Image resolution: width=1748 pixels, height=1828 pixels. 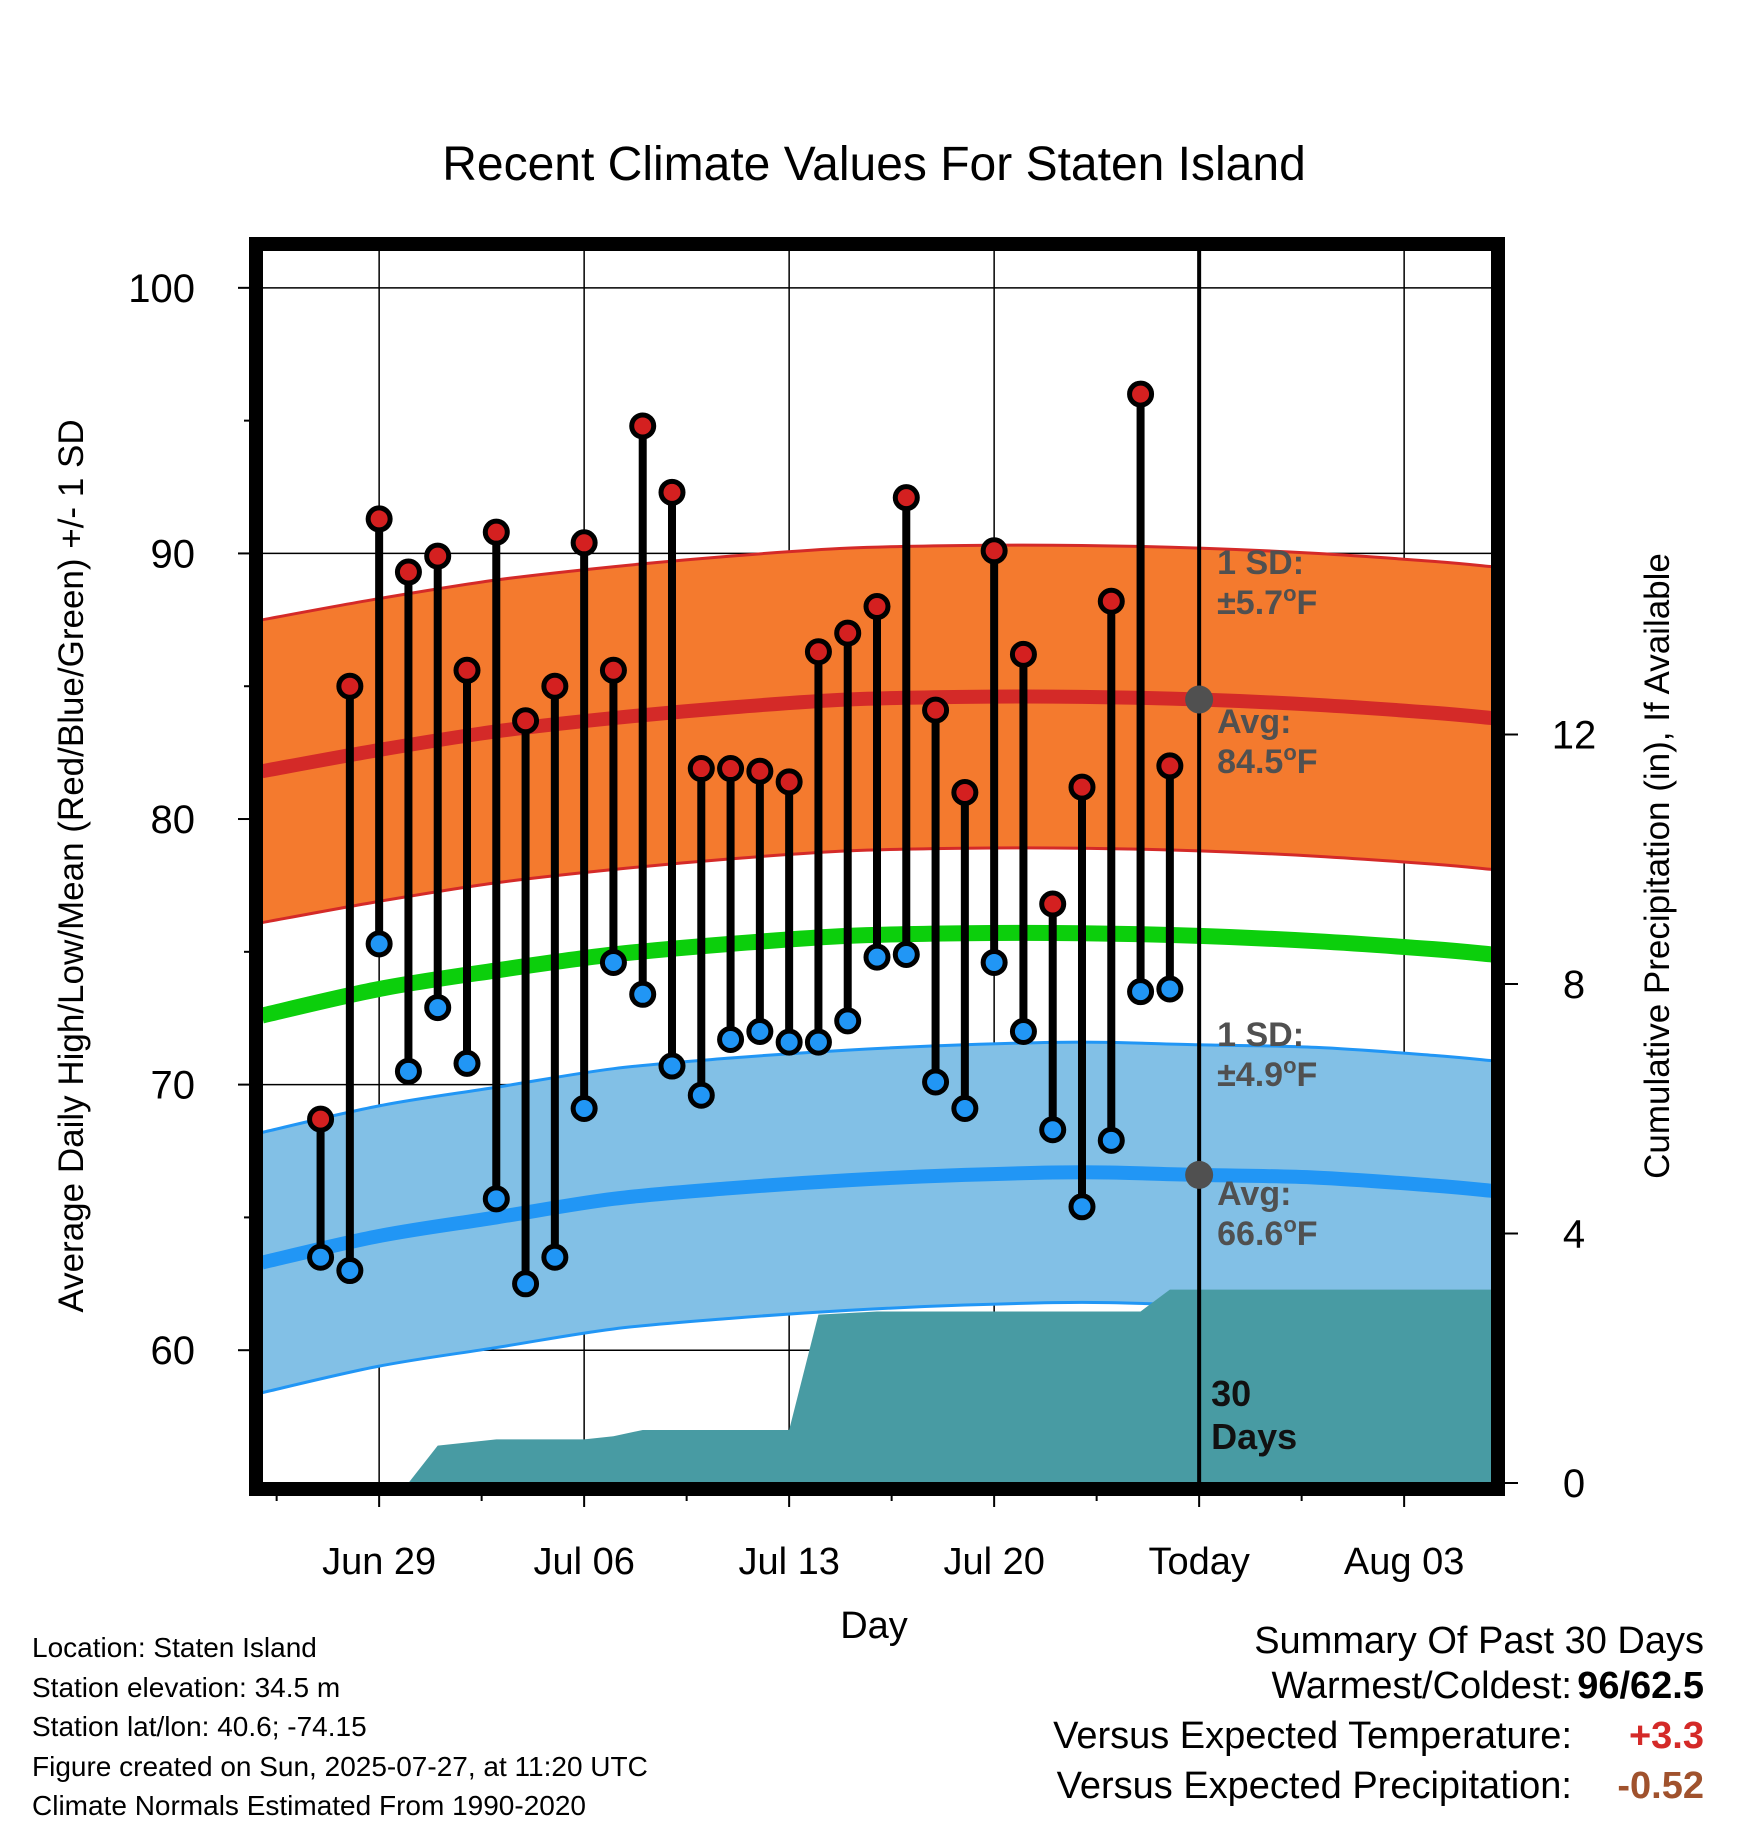 I want to click on high-sd-value: ±5.7oF, so click(x=1267, y=601).